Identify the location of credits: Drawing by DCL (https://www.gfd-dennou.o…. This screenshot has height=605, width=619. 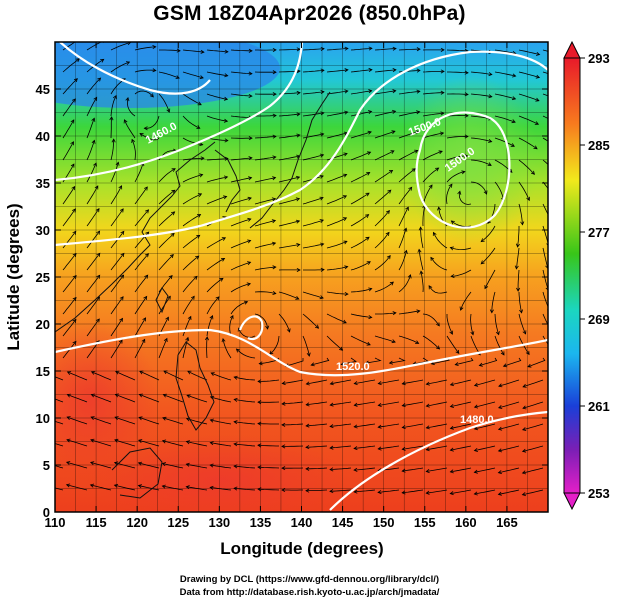
(309, 586).